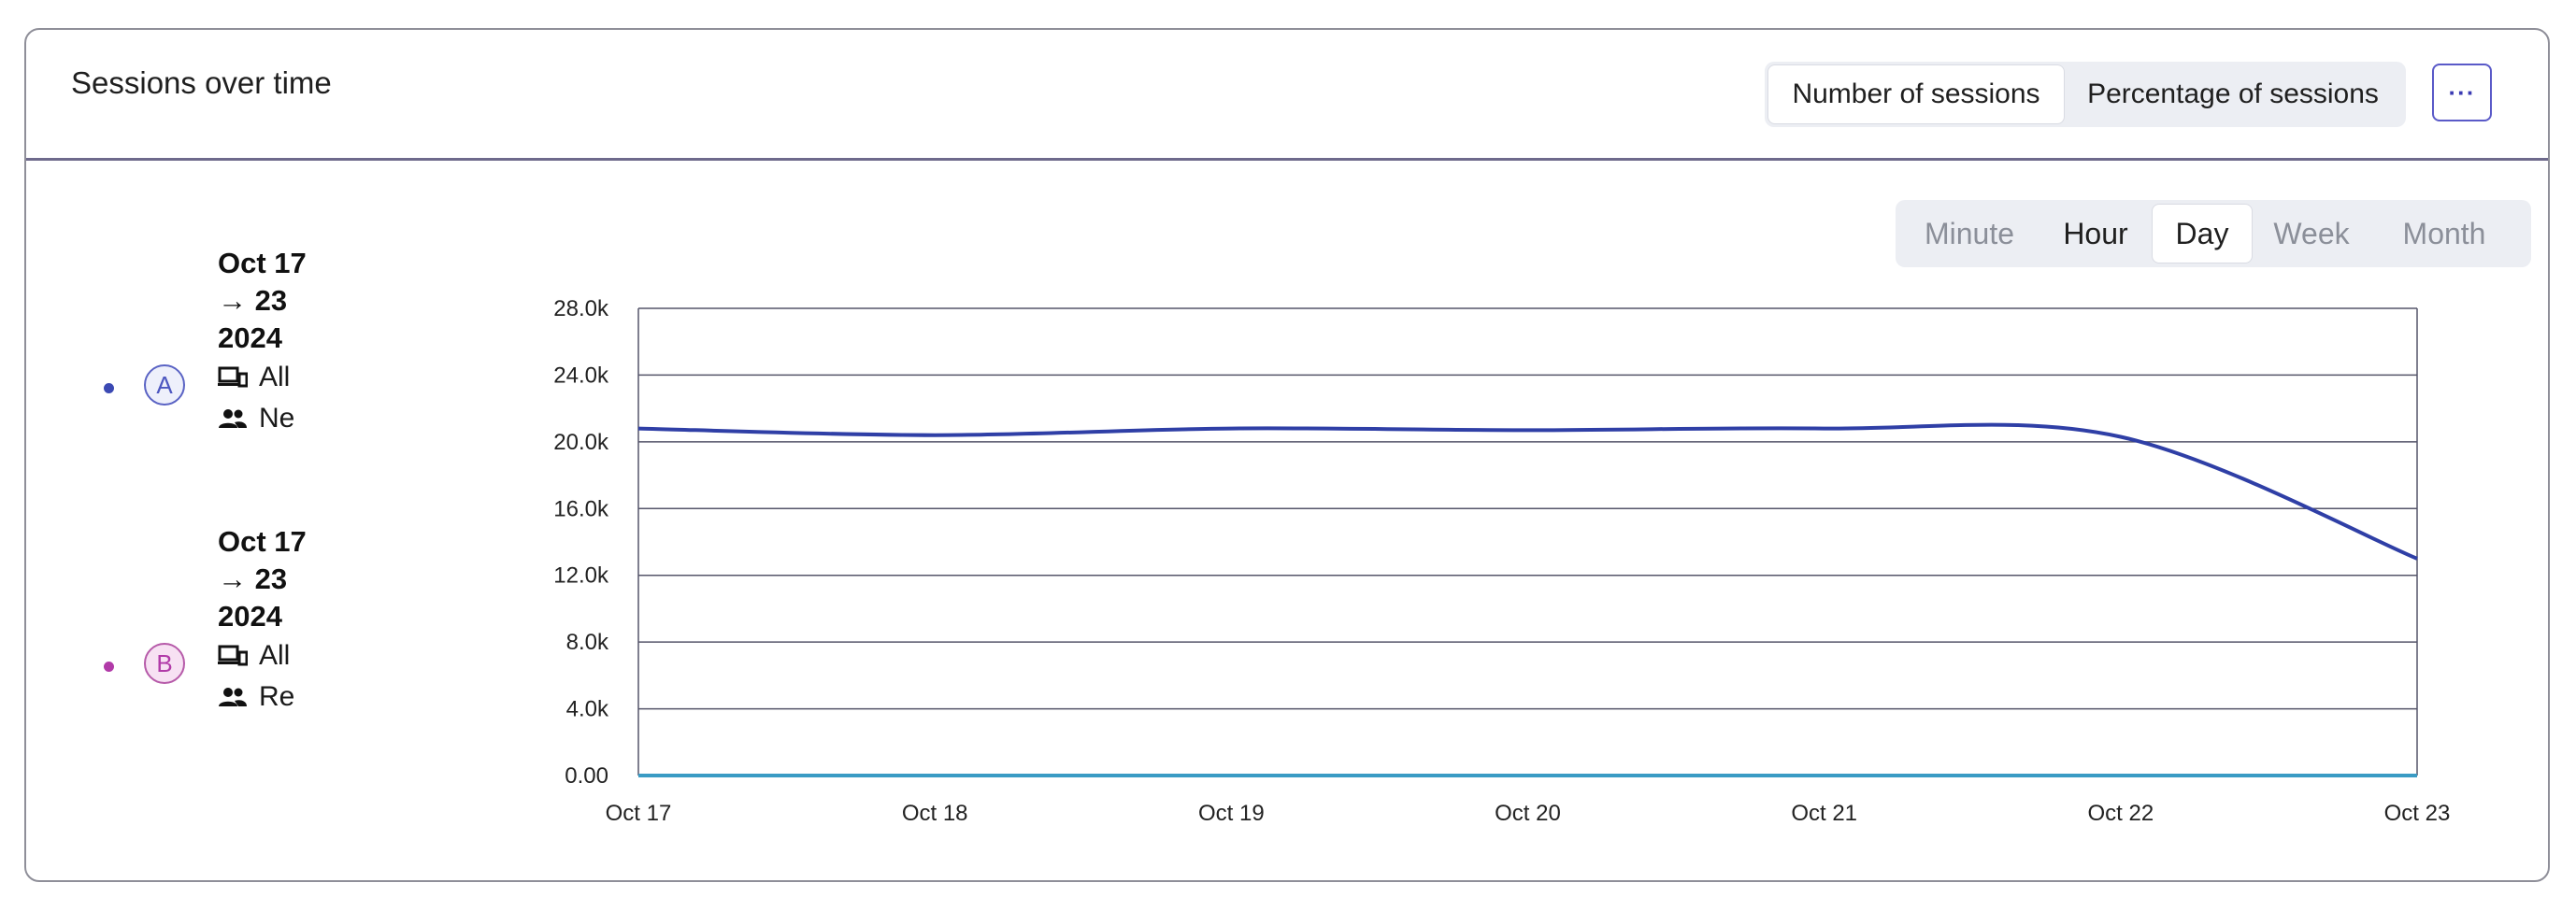 The height and width of the screenshot is (897, 2576). I want to click on granularity-day: Day, so click(2202, 234).